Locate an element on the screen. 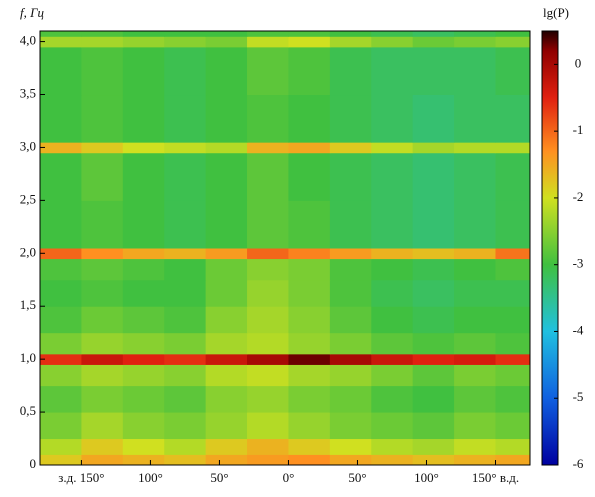 This screenshot has width=595, height=497. y-tick-label: 1,5 is located at coordinates (28, 304).